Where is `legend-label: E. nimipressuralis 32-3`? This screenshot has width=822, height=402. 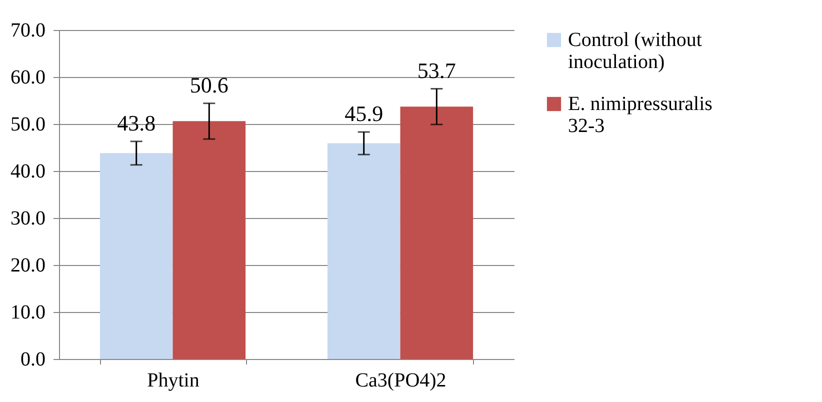
legend-label: E. nimipressuralis 32-3 is located at coordinates (640, 115).